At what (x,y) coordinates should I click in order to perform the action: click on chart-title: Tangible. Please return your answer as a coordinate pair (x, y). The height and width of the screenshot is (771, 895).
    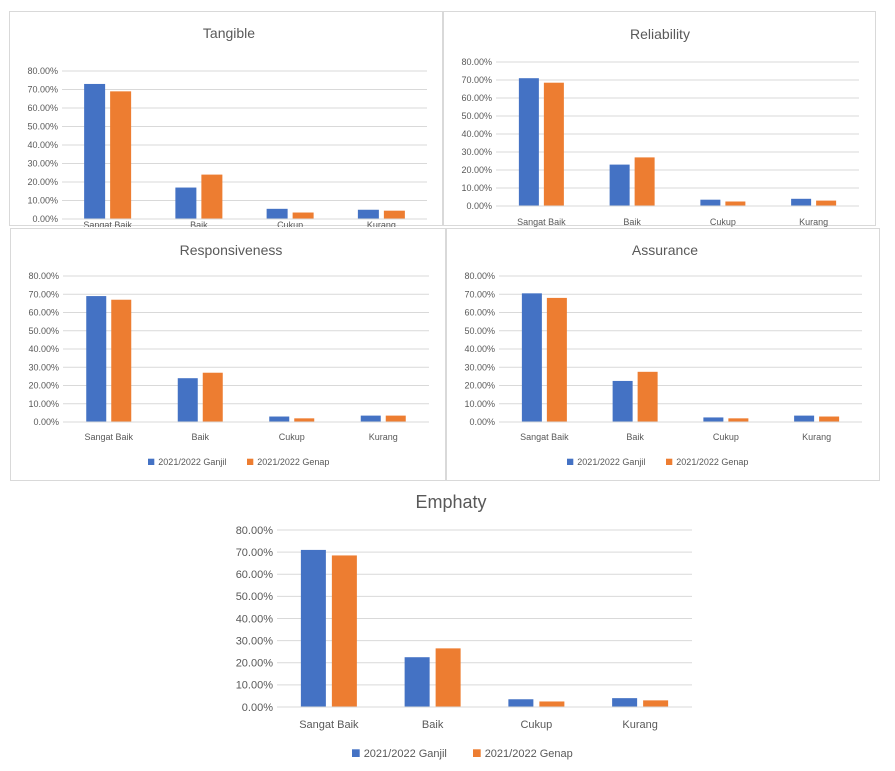
    Looking at the image, I should click on (229, 33).